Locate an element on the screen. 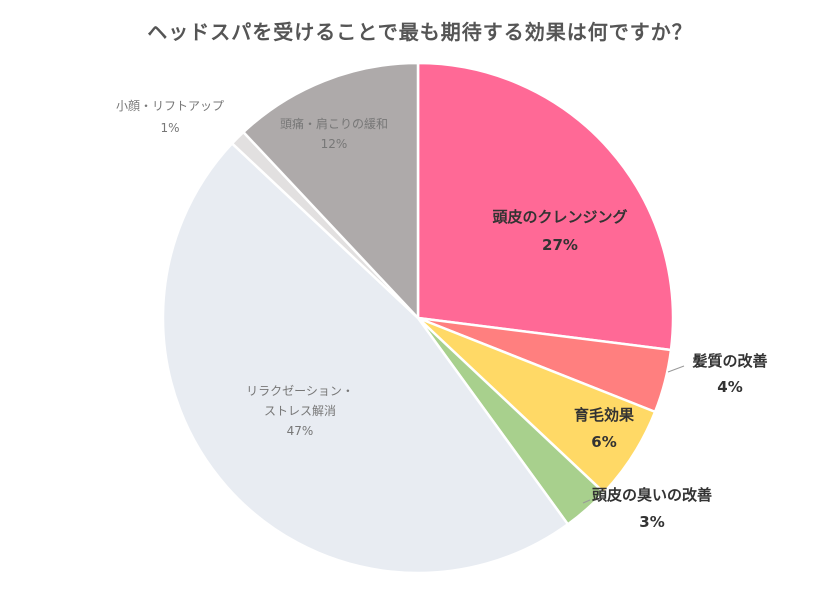 The width and height of the screenshot is (840, 589). slice-name: 頭皮の臭いの改善 is located at coordinates (652, 495).